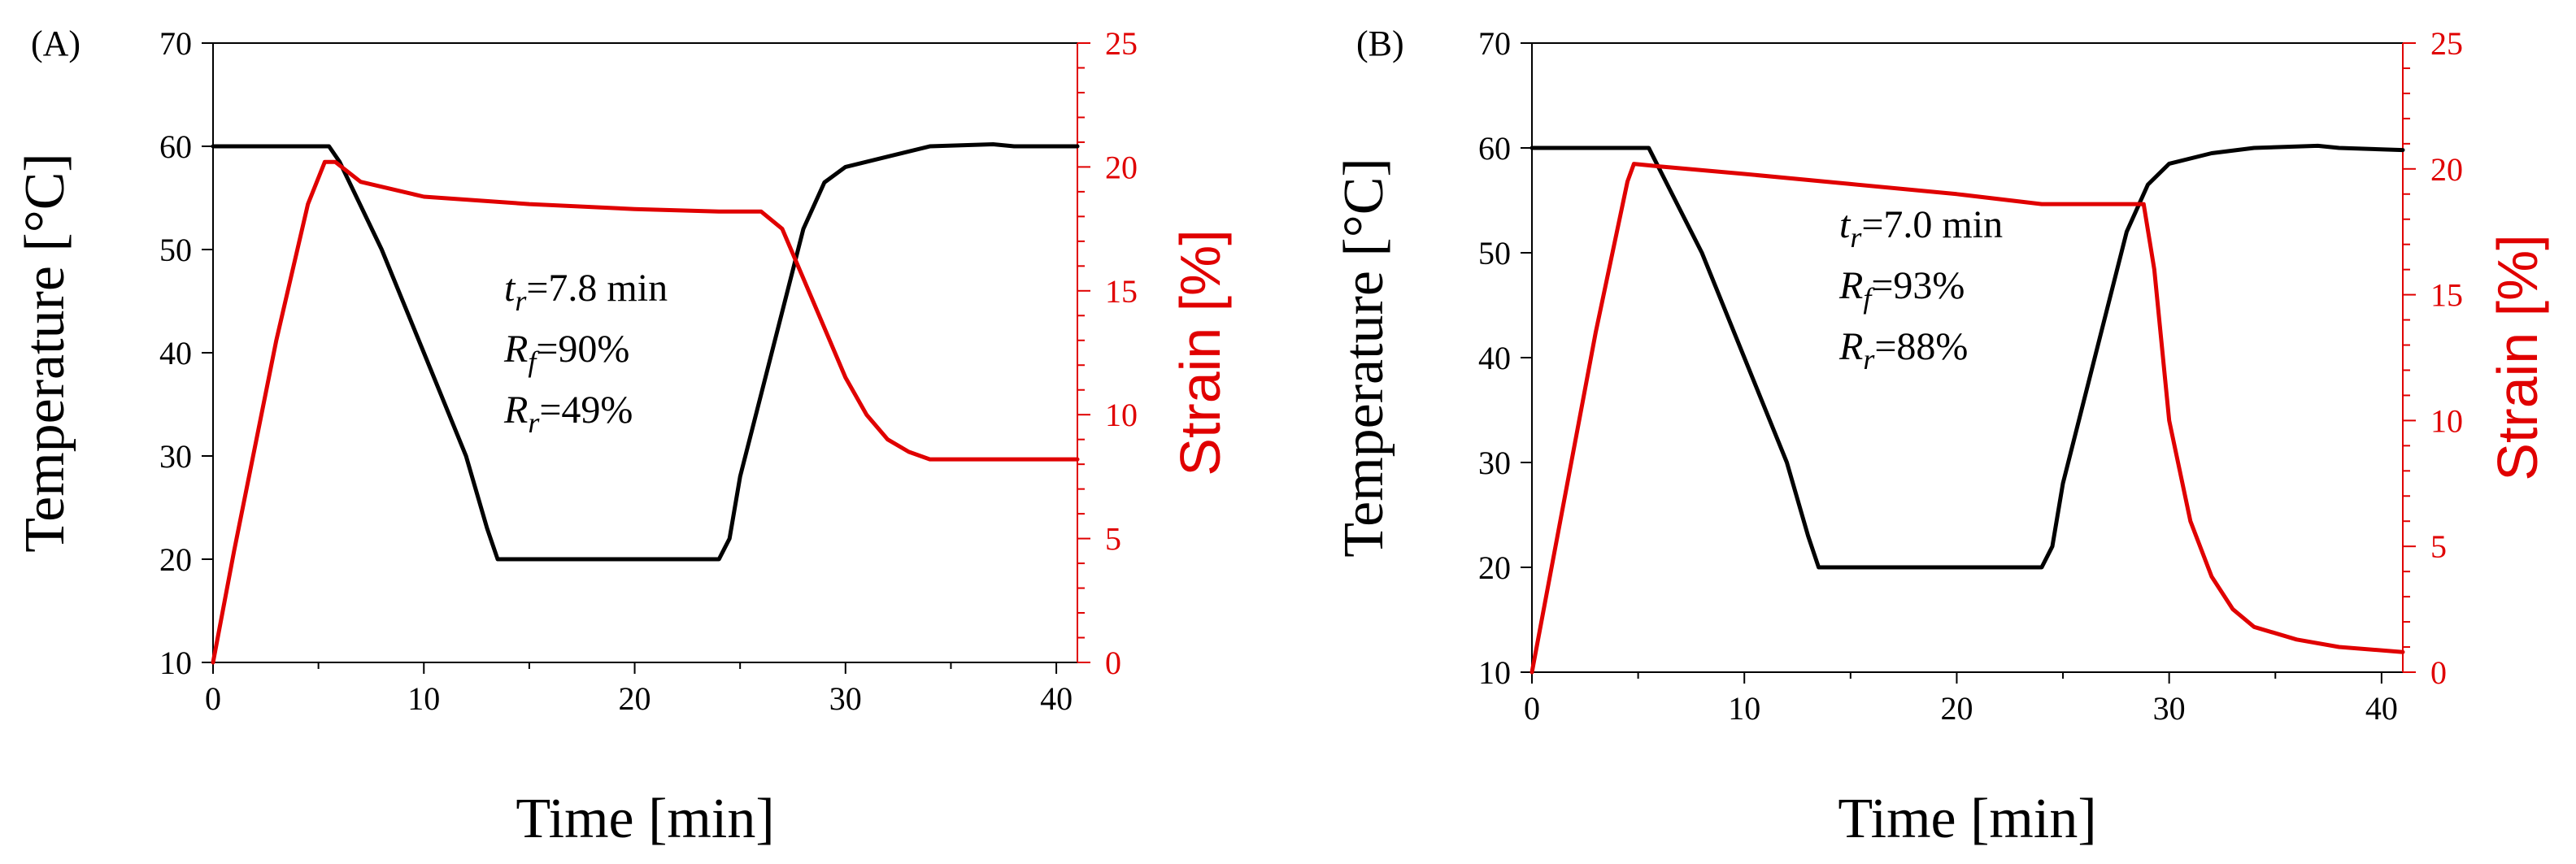 The height and width of the screenshot is (864, 2576). What do you see at coordinates (597, 288) in the screenshot?
I see `annotation-value: =7.8 min` at bounding box center [597, 288].